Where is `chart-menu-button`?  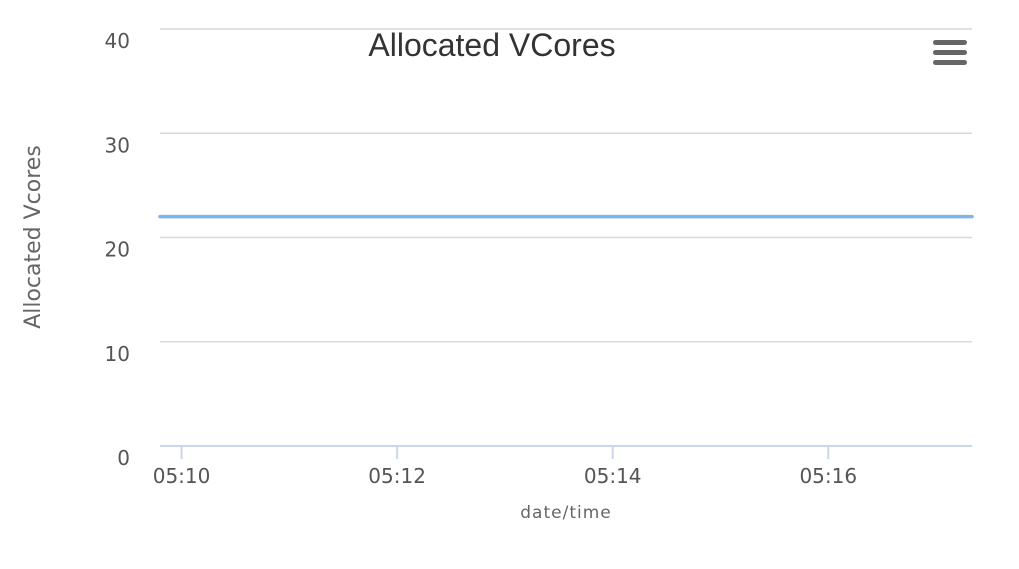
chart-menu-button is located at coordinates (951, 53).